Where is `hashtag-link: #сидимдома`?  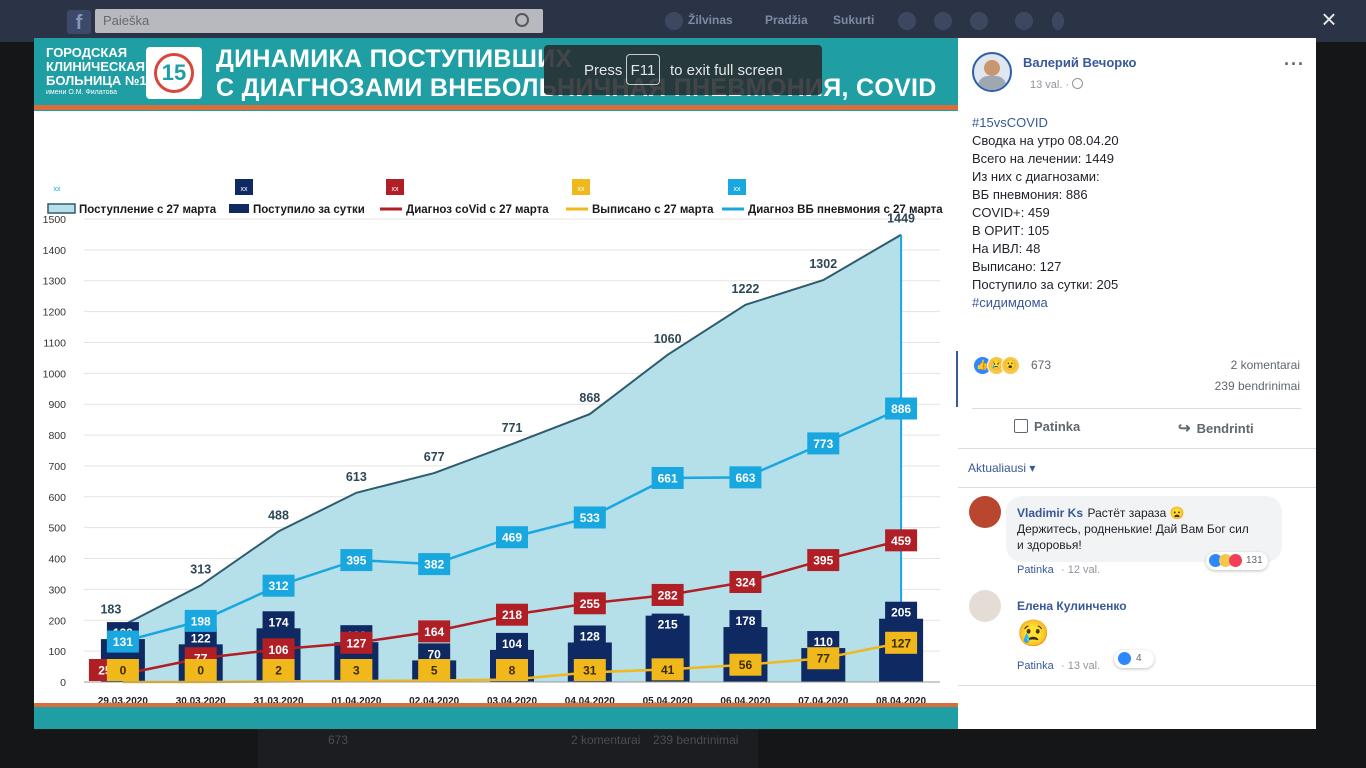 hashtag-link: #сидимдома is located at coordinates (1010, 302).